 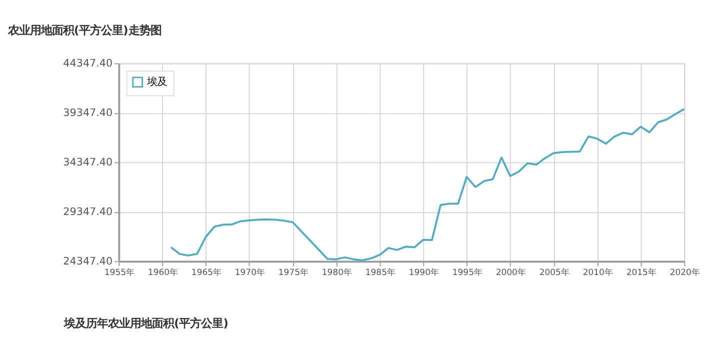 I want to click on x-tick-label: 2010年, so click(x=597, y=271).